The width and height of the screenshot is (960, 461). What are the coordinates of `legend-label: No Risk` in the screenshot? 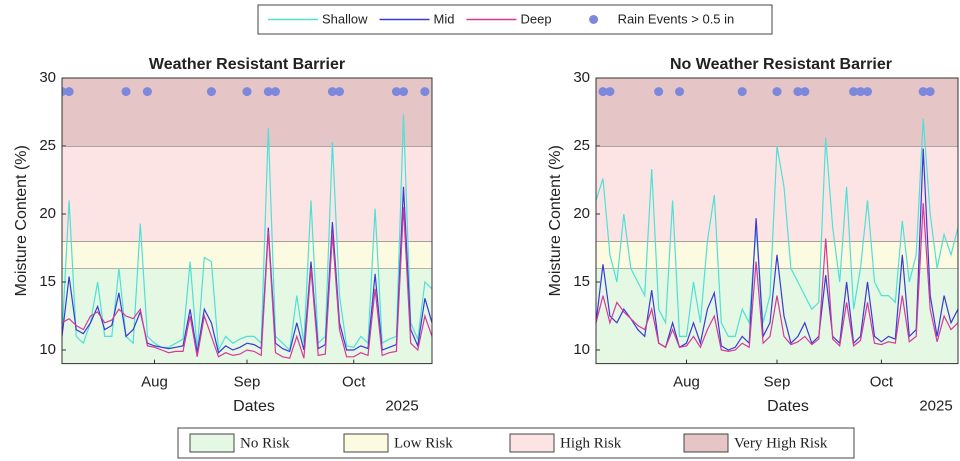 It's located at (265, 443).